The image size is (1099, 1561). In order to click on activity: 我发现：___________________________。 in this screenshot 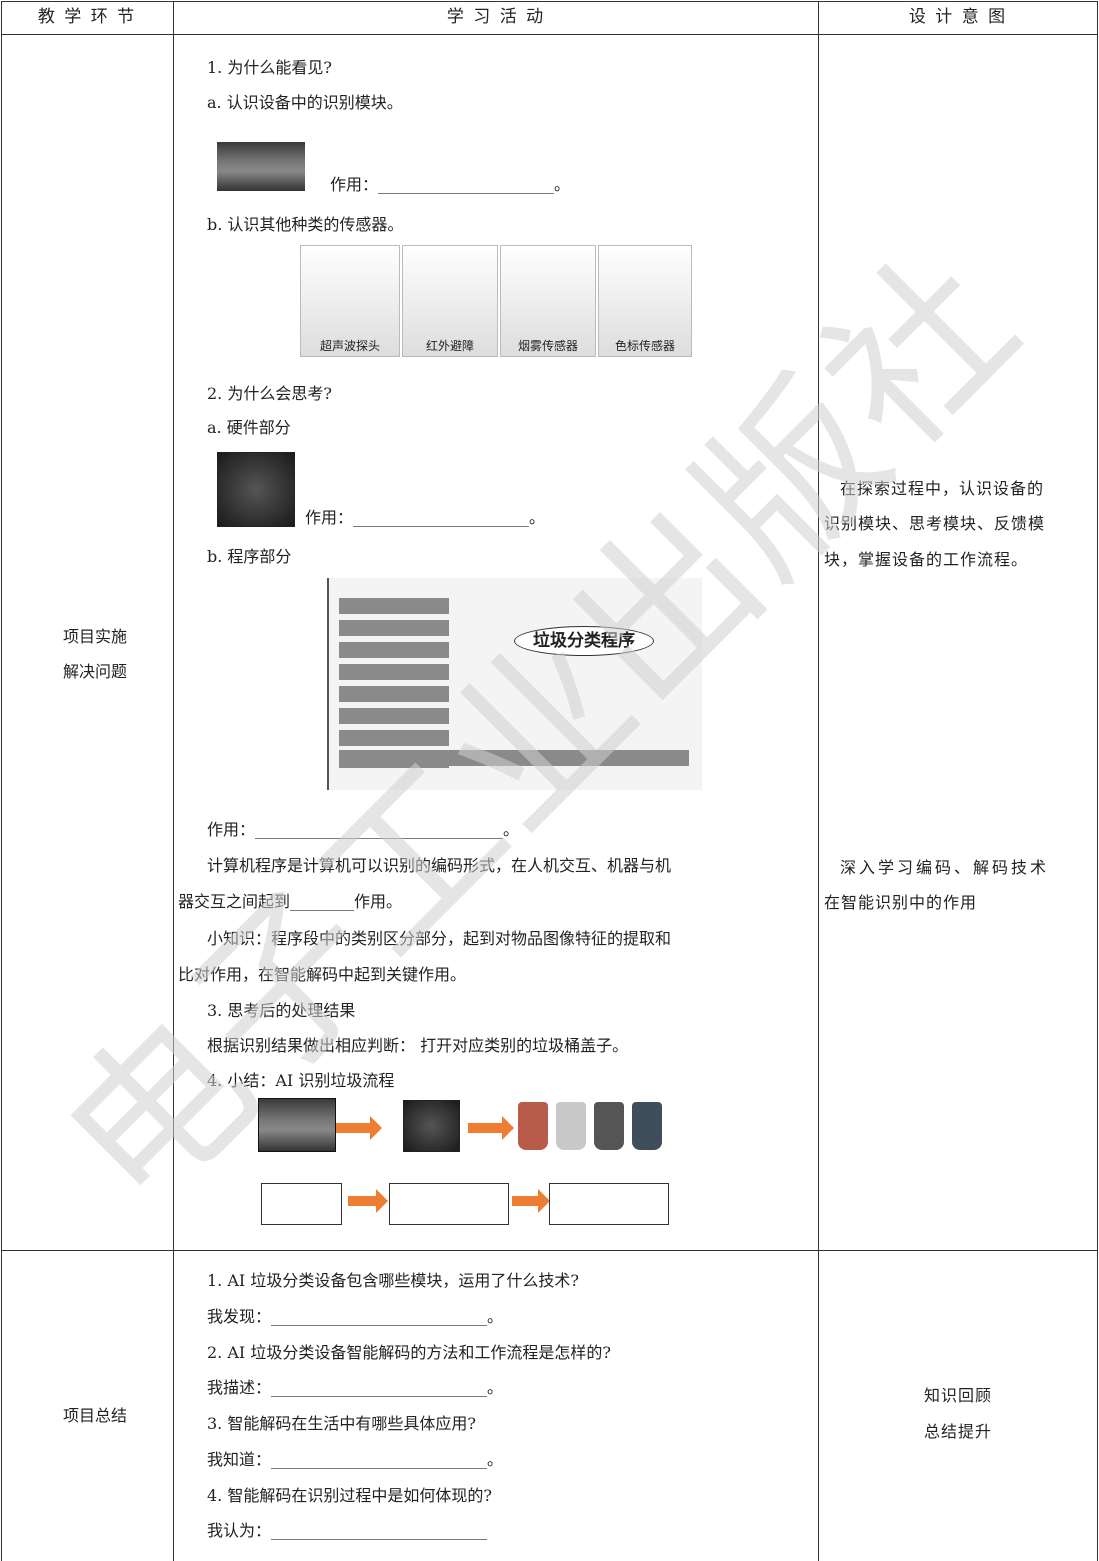, I will do `click(355, 1316)`.